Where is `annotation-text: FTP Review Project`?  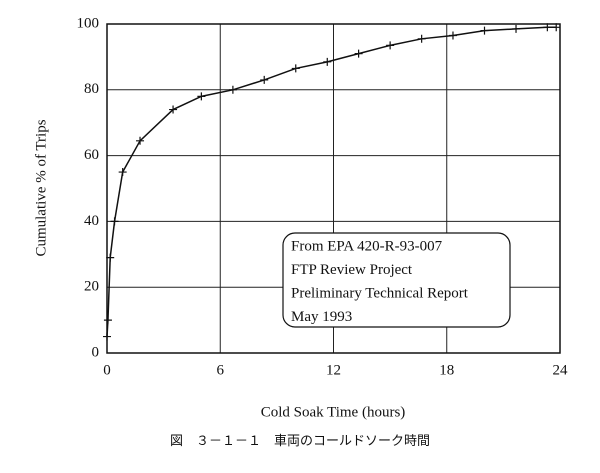
annotation-text: FTP Review Project is located at coordinates (352, 270).